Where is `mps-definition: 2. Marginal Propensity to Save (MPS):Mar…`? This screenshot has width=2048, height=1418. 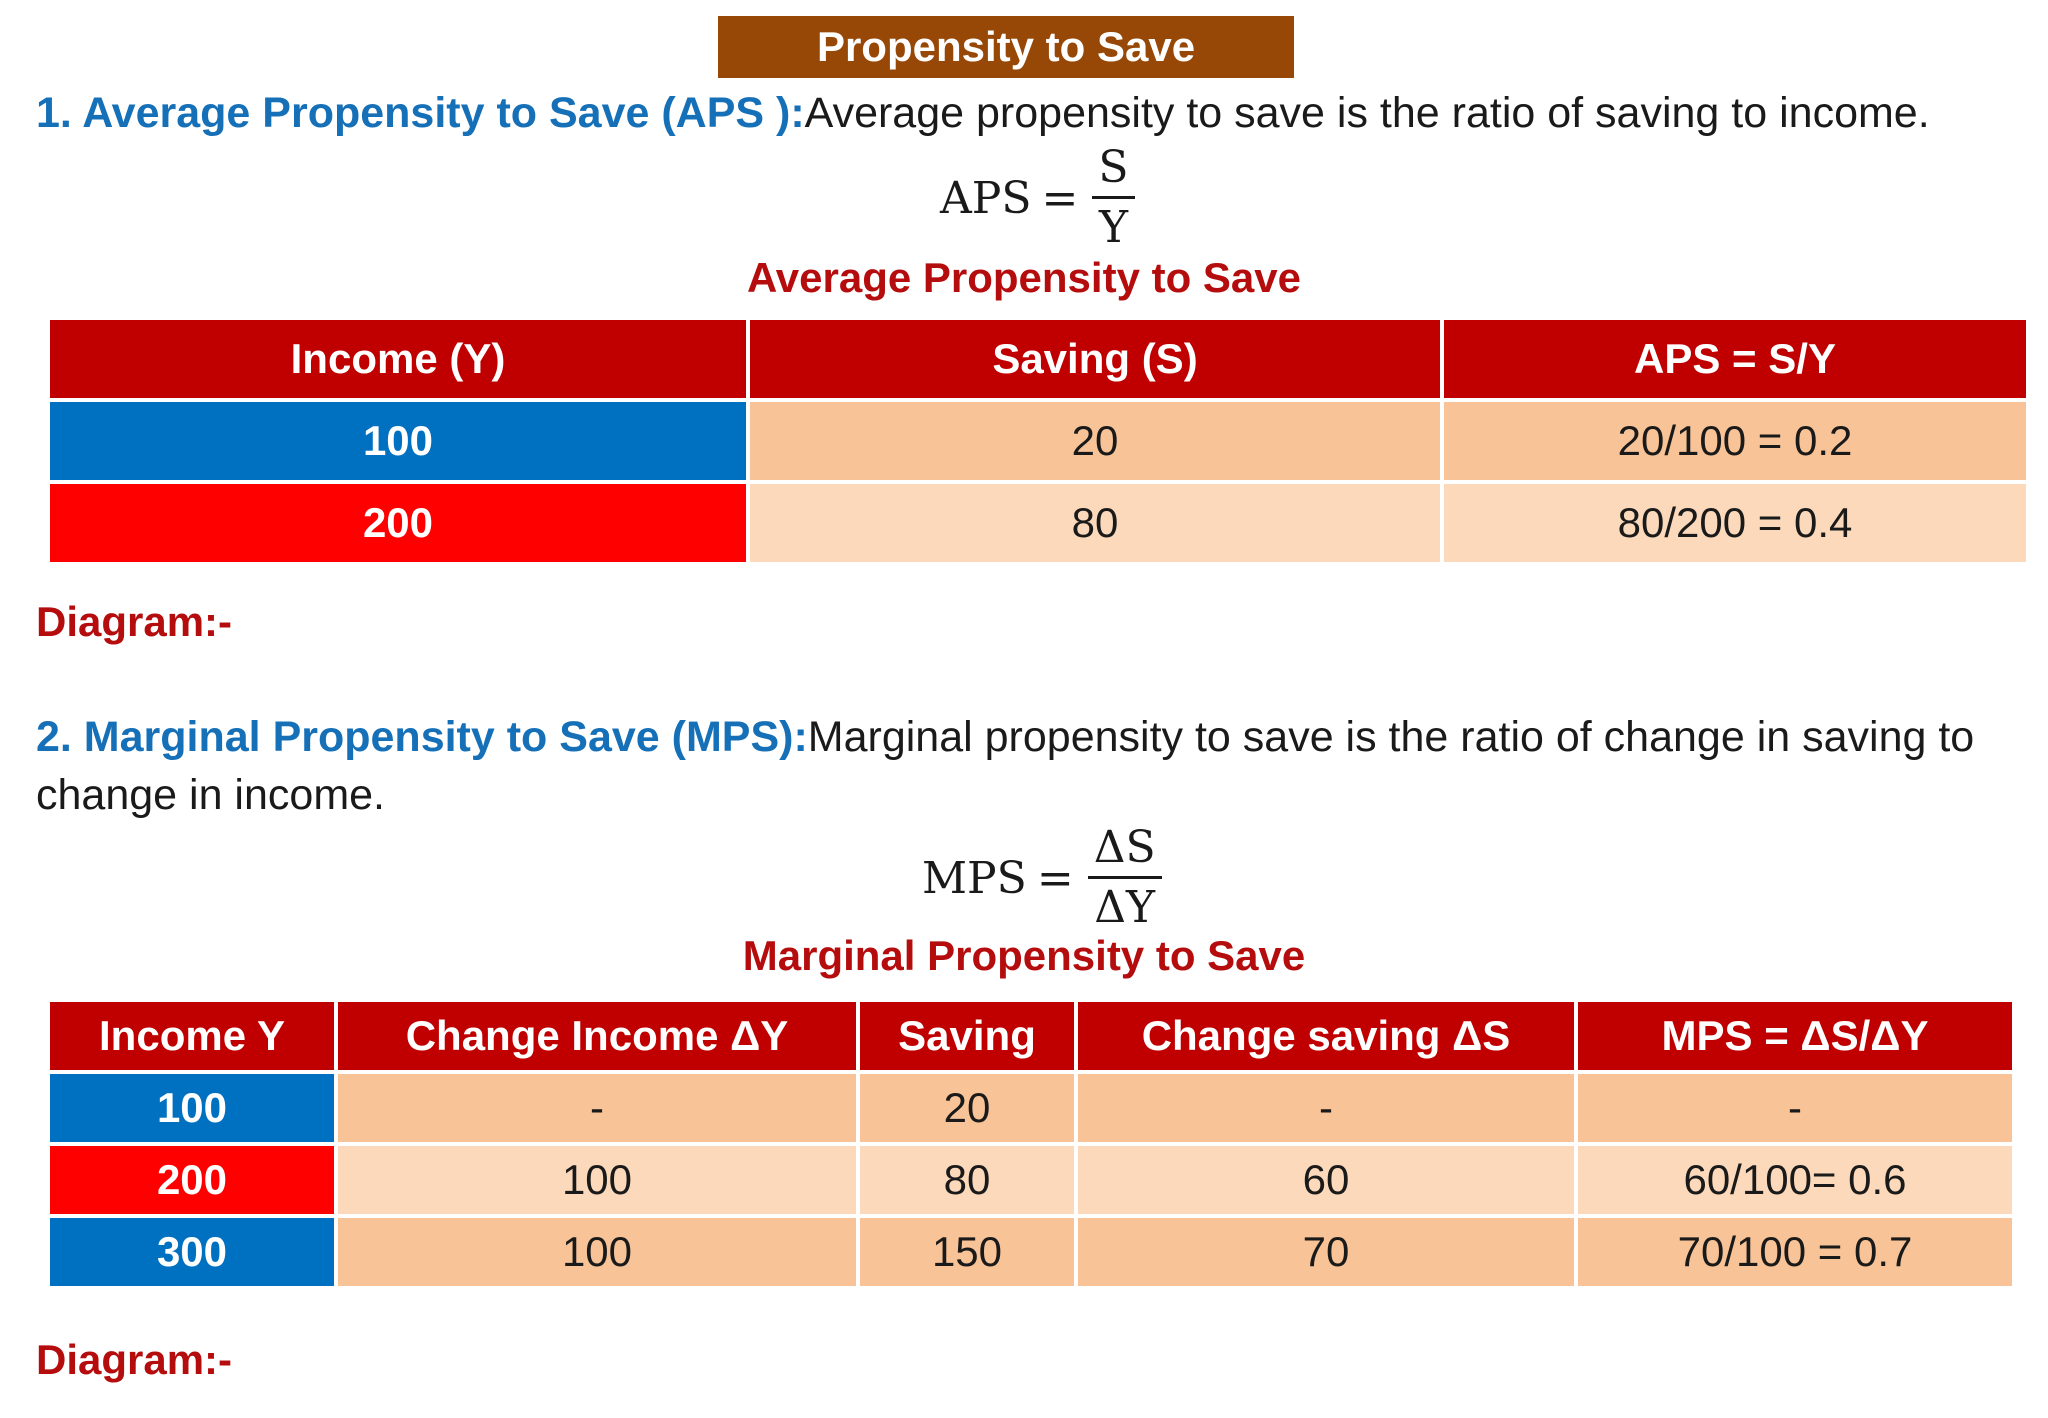 mps-definition: 2. Marginal Propensity to Save (MPS):Mar… is located at coordinates (1005, 737).